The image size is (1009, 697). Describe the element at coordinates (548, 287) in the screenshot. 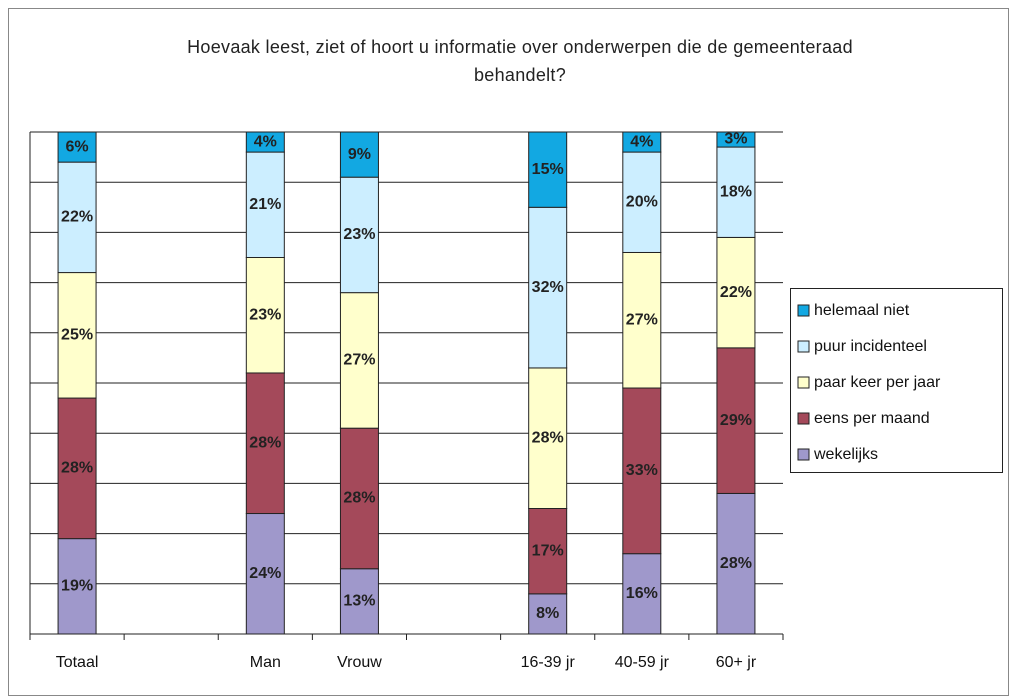

I see `data-label: 32%` at that location.